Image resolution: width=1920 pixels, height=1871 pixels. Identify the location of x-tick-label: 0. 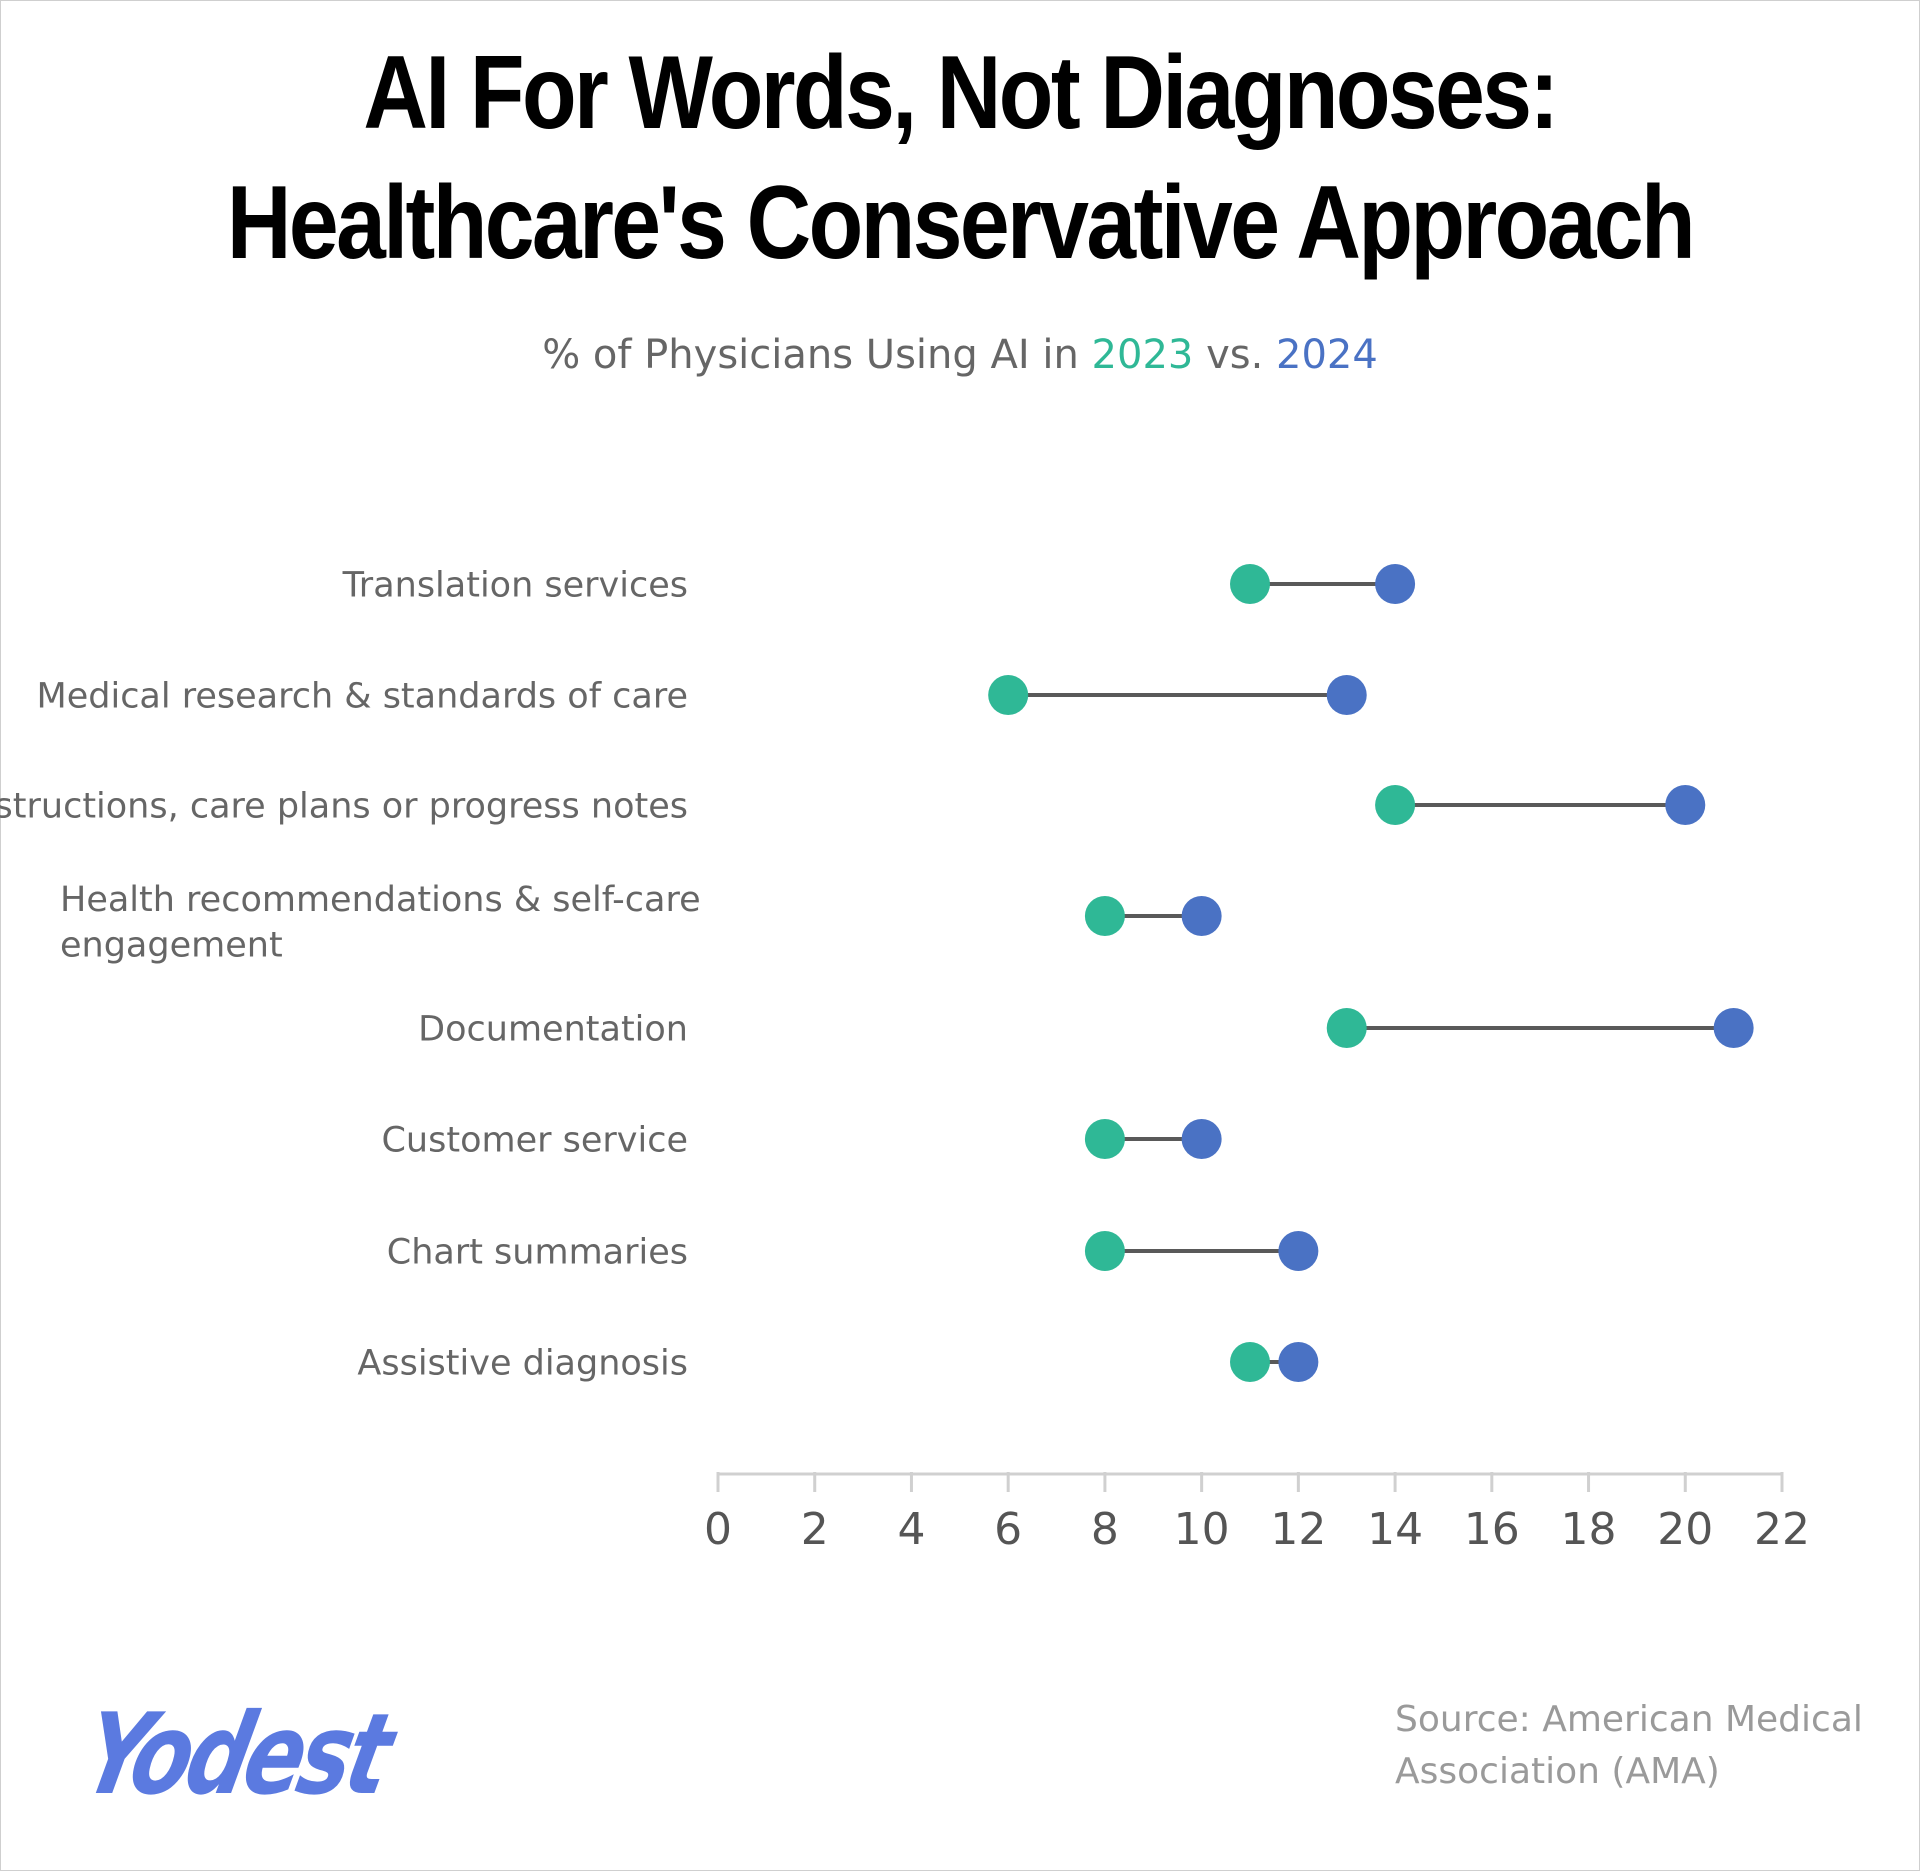
(718, 1529).